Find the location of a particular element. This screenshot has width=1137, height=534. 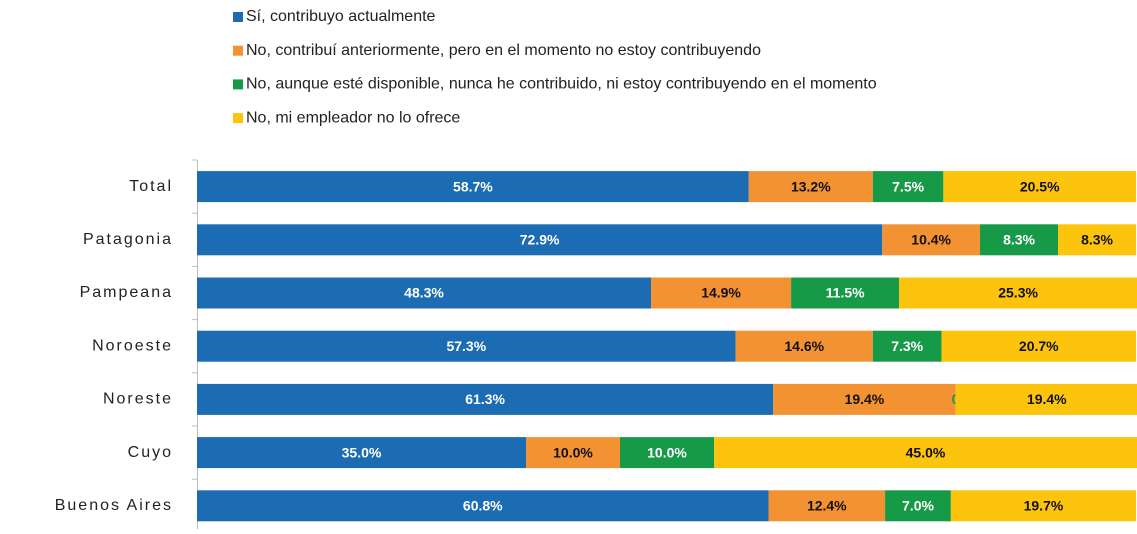

data-label: 10.4% is located at coordinates (931, 240).